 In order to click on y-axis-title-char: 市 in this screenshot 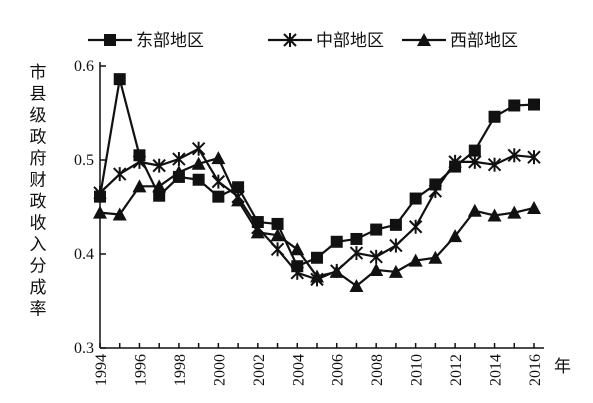, I will do `click(38, 73)`.